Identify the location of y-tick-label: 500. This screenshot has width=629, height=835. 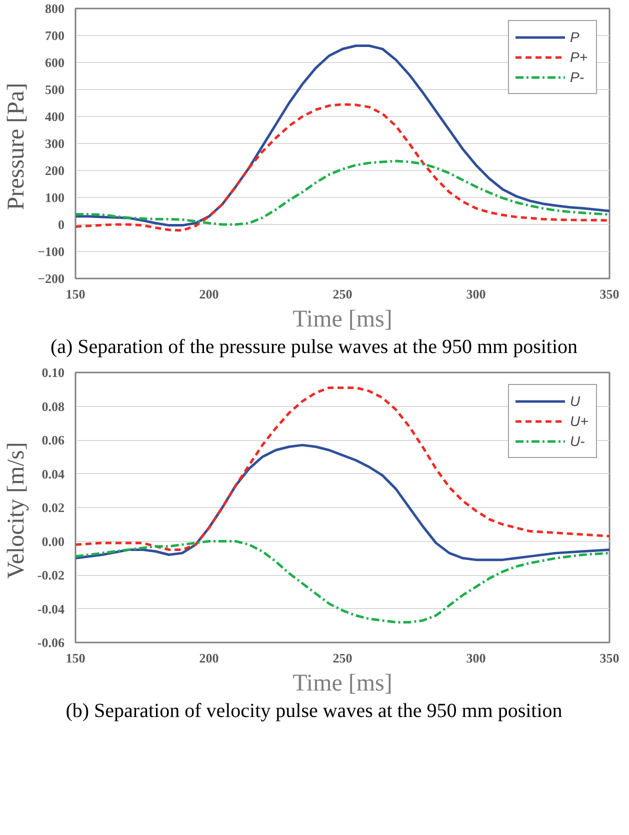
(54, 89).